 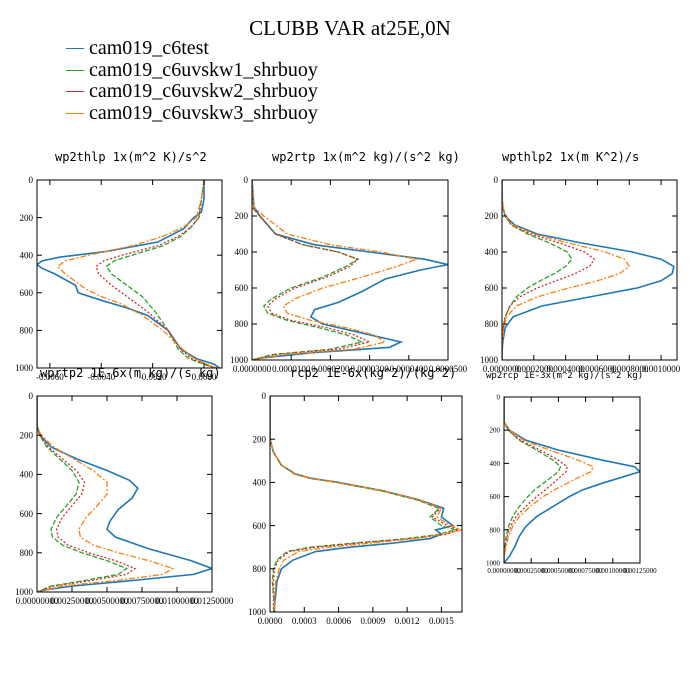 I want to click on x-tick-label: 0.0000100, so click(x=291, y=369).